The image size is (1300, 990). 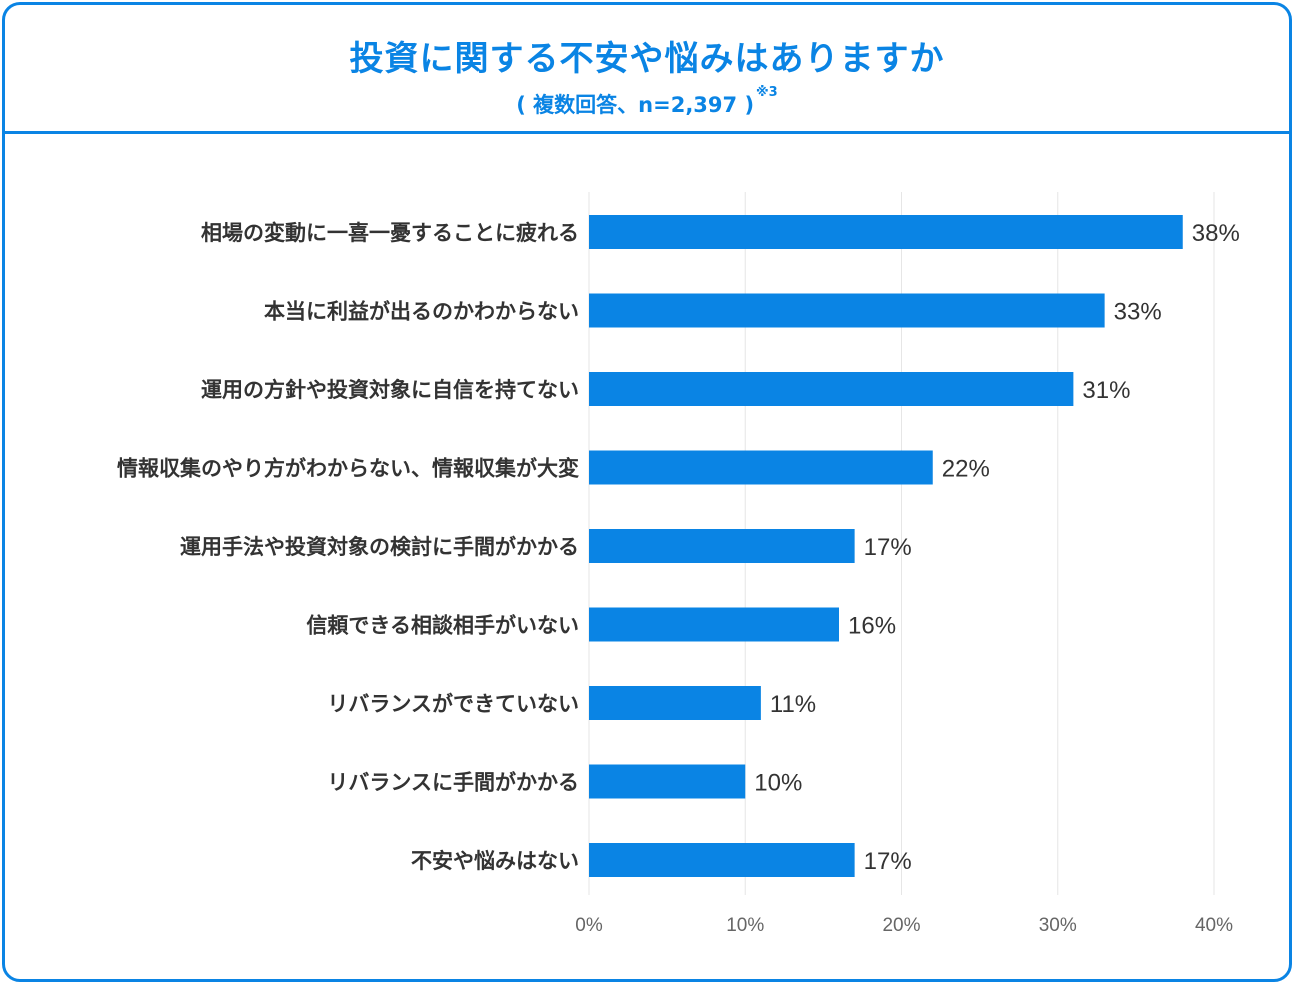 What do you see at coordinates (767, 92) in the screenshot?
I see `footnote-mark: ※3` at bounding box center [767, 92].